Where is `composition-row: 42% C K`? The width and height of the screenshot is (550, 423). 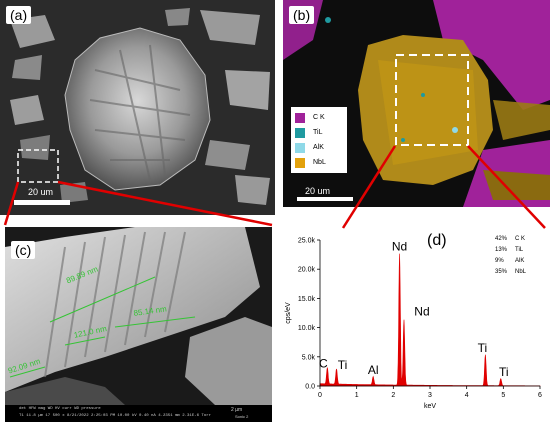 composition-row: 42% C K is located at coordinates (510, 239).